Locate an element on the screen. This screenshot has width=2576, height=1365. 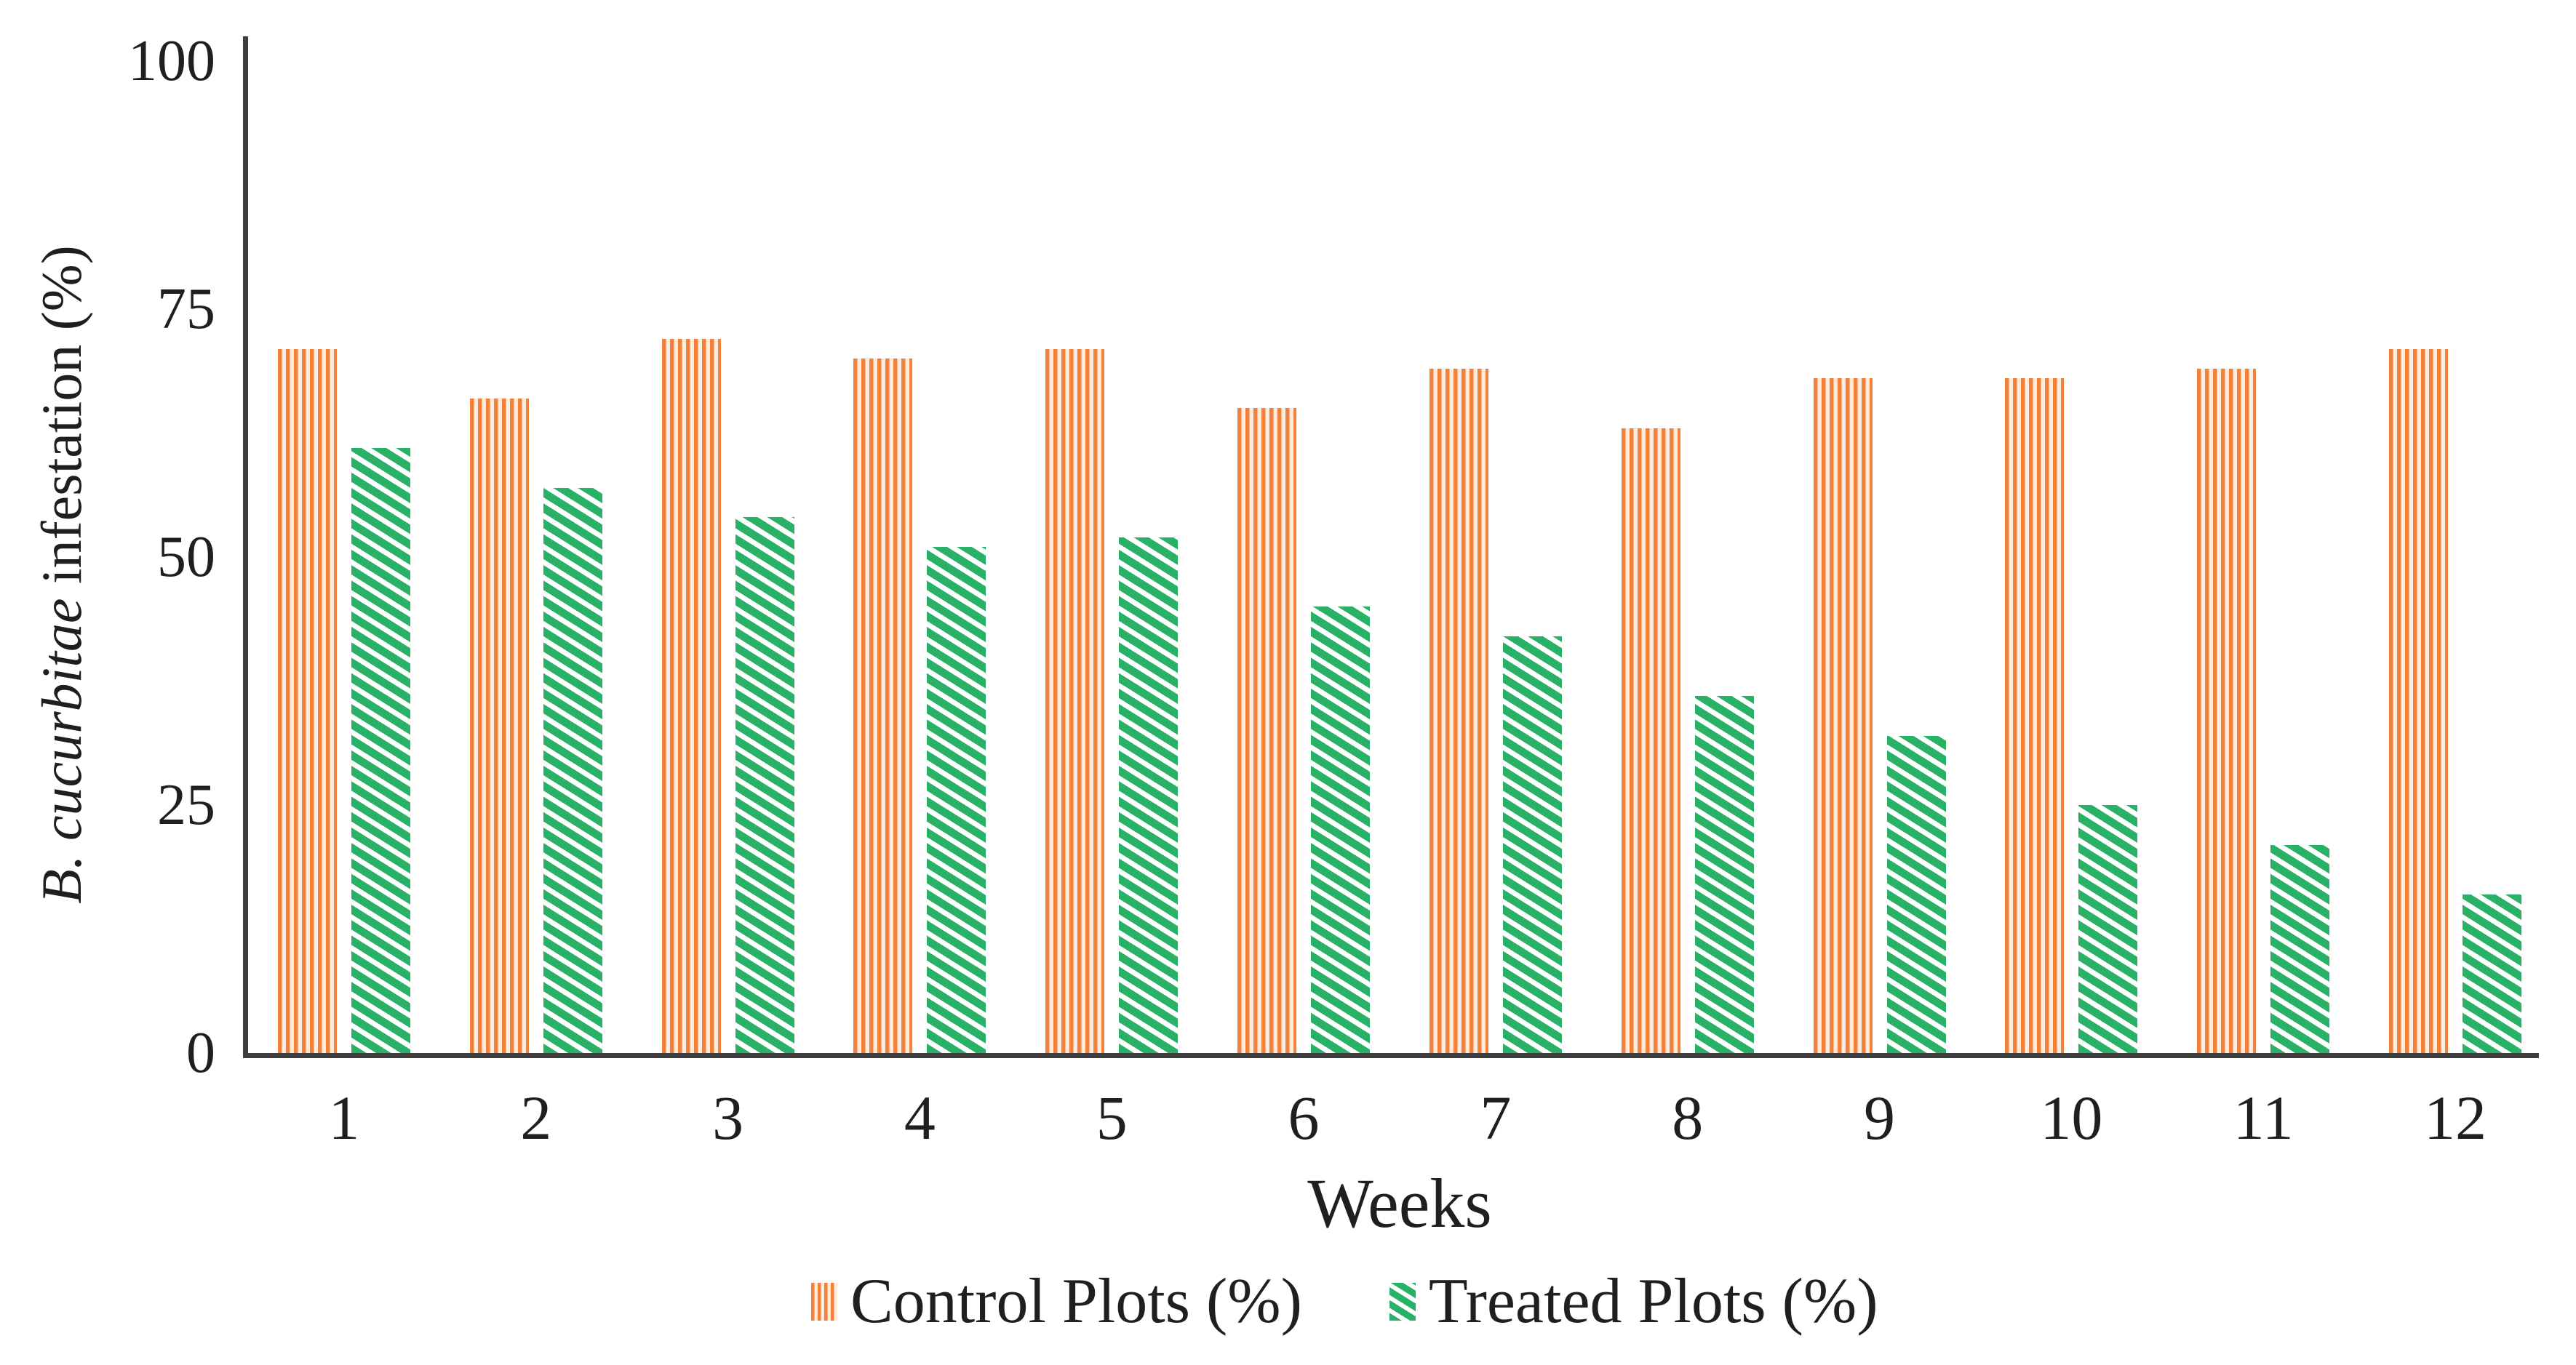
x-tick-label-9: 9 is located at coordinates (1880, 1118).